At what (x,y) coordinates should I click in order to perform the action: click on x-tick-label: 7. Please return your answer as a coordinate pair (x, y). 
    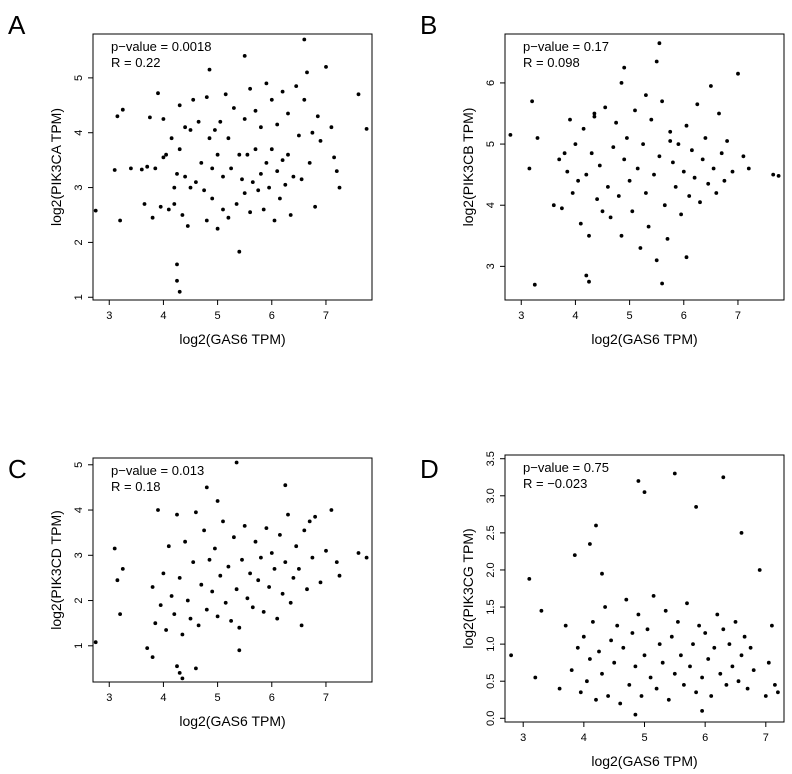
    Looking at the image, I should click on (738, 316).